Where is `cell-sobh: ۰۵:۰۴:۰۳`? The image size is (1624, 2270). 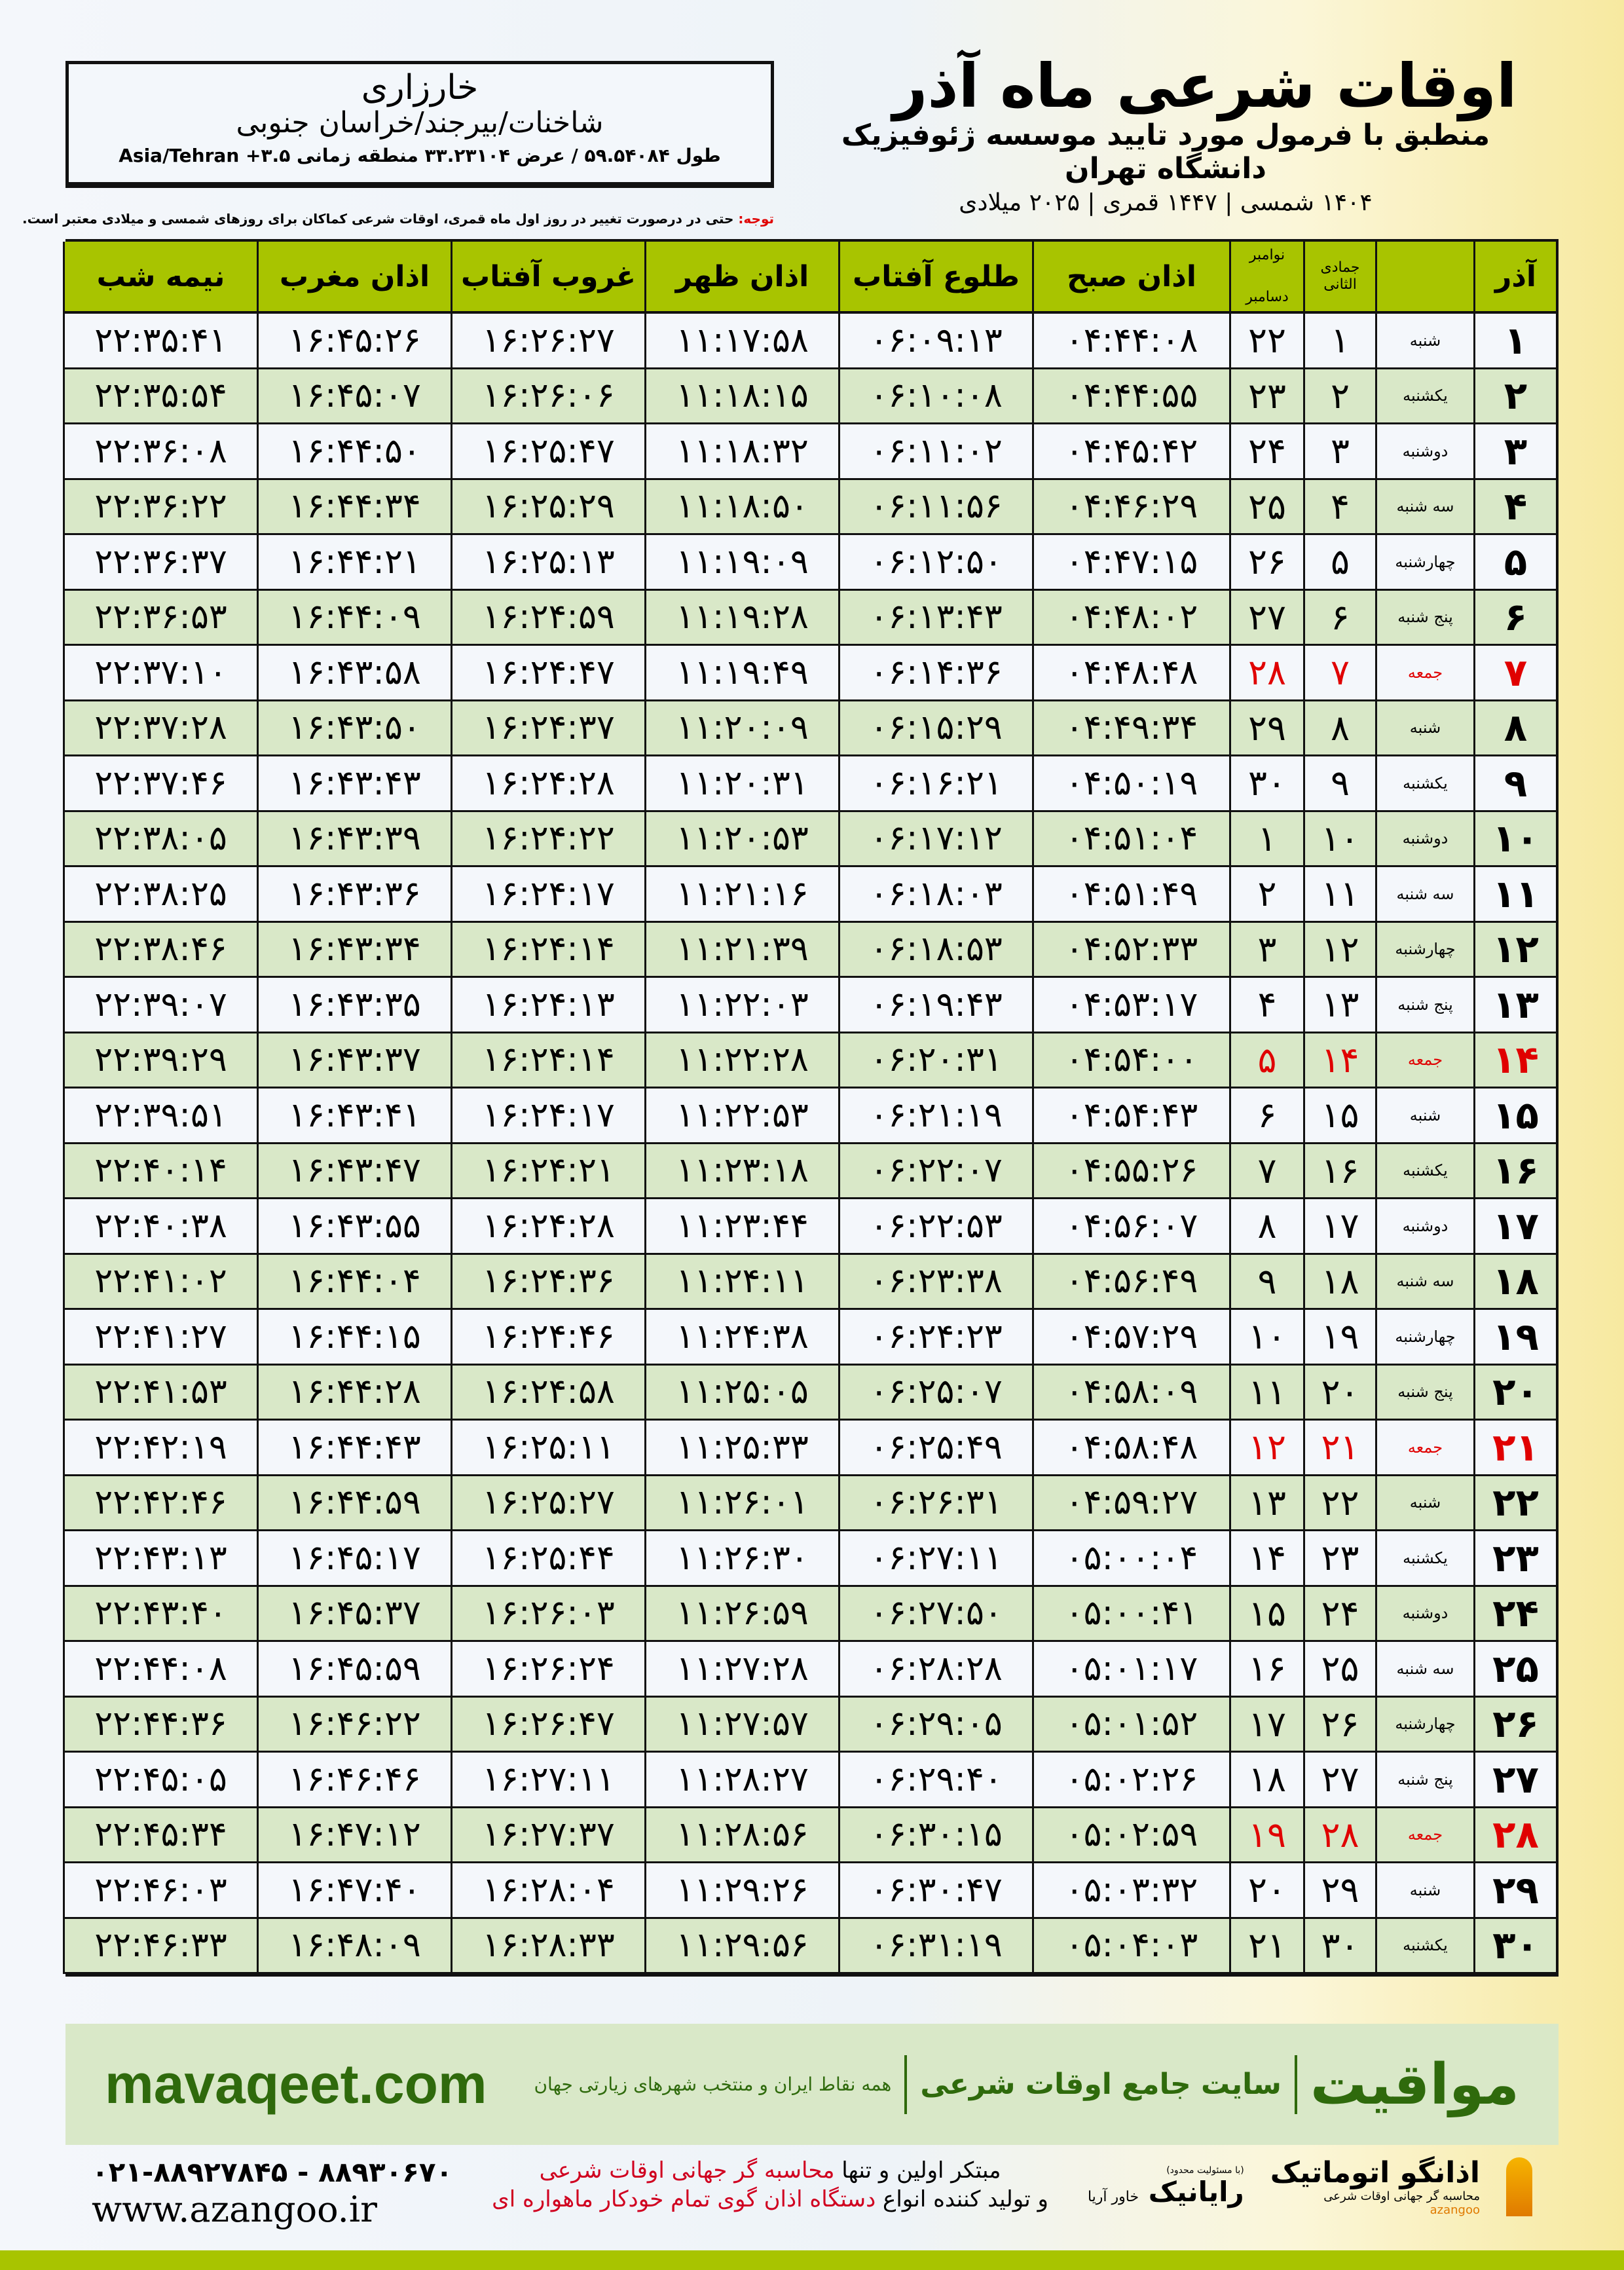 cell-sobh: ۰۵:۰۴:۰۳ is located at coordinates (1130, 1946).